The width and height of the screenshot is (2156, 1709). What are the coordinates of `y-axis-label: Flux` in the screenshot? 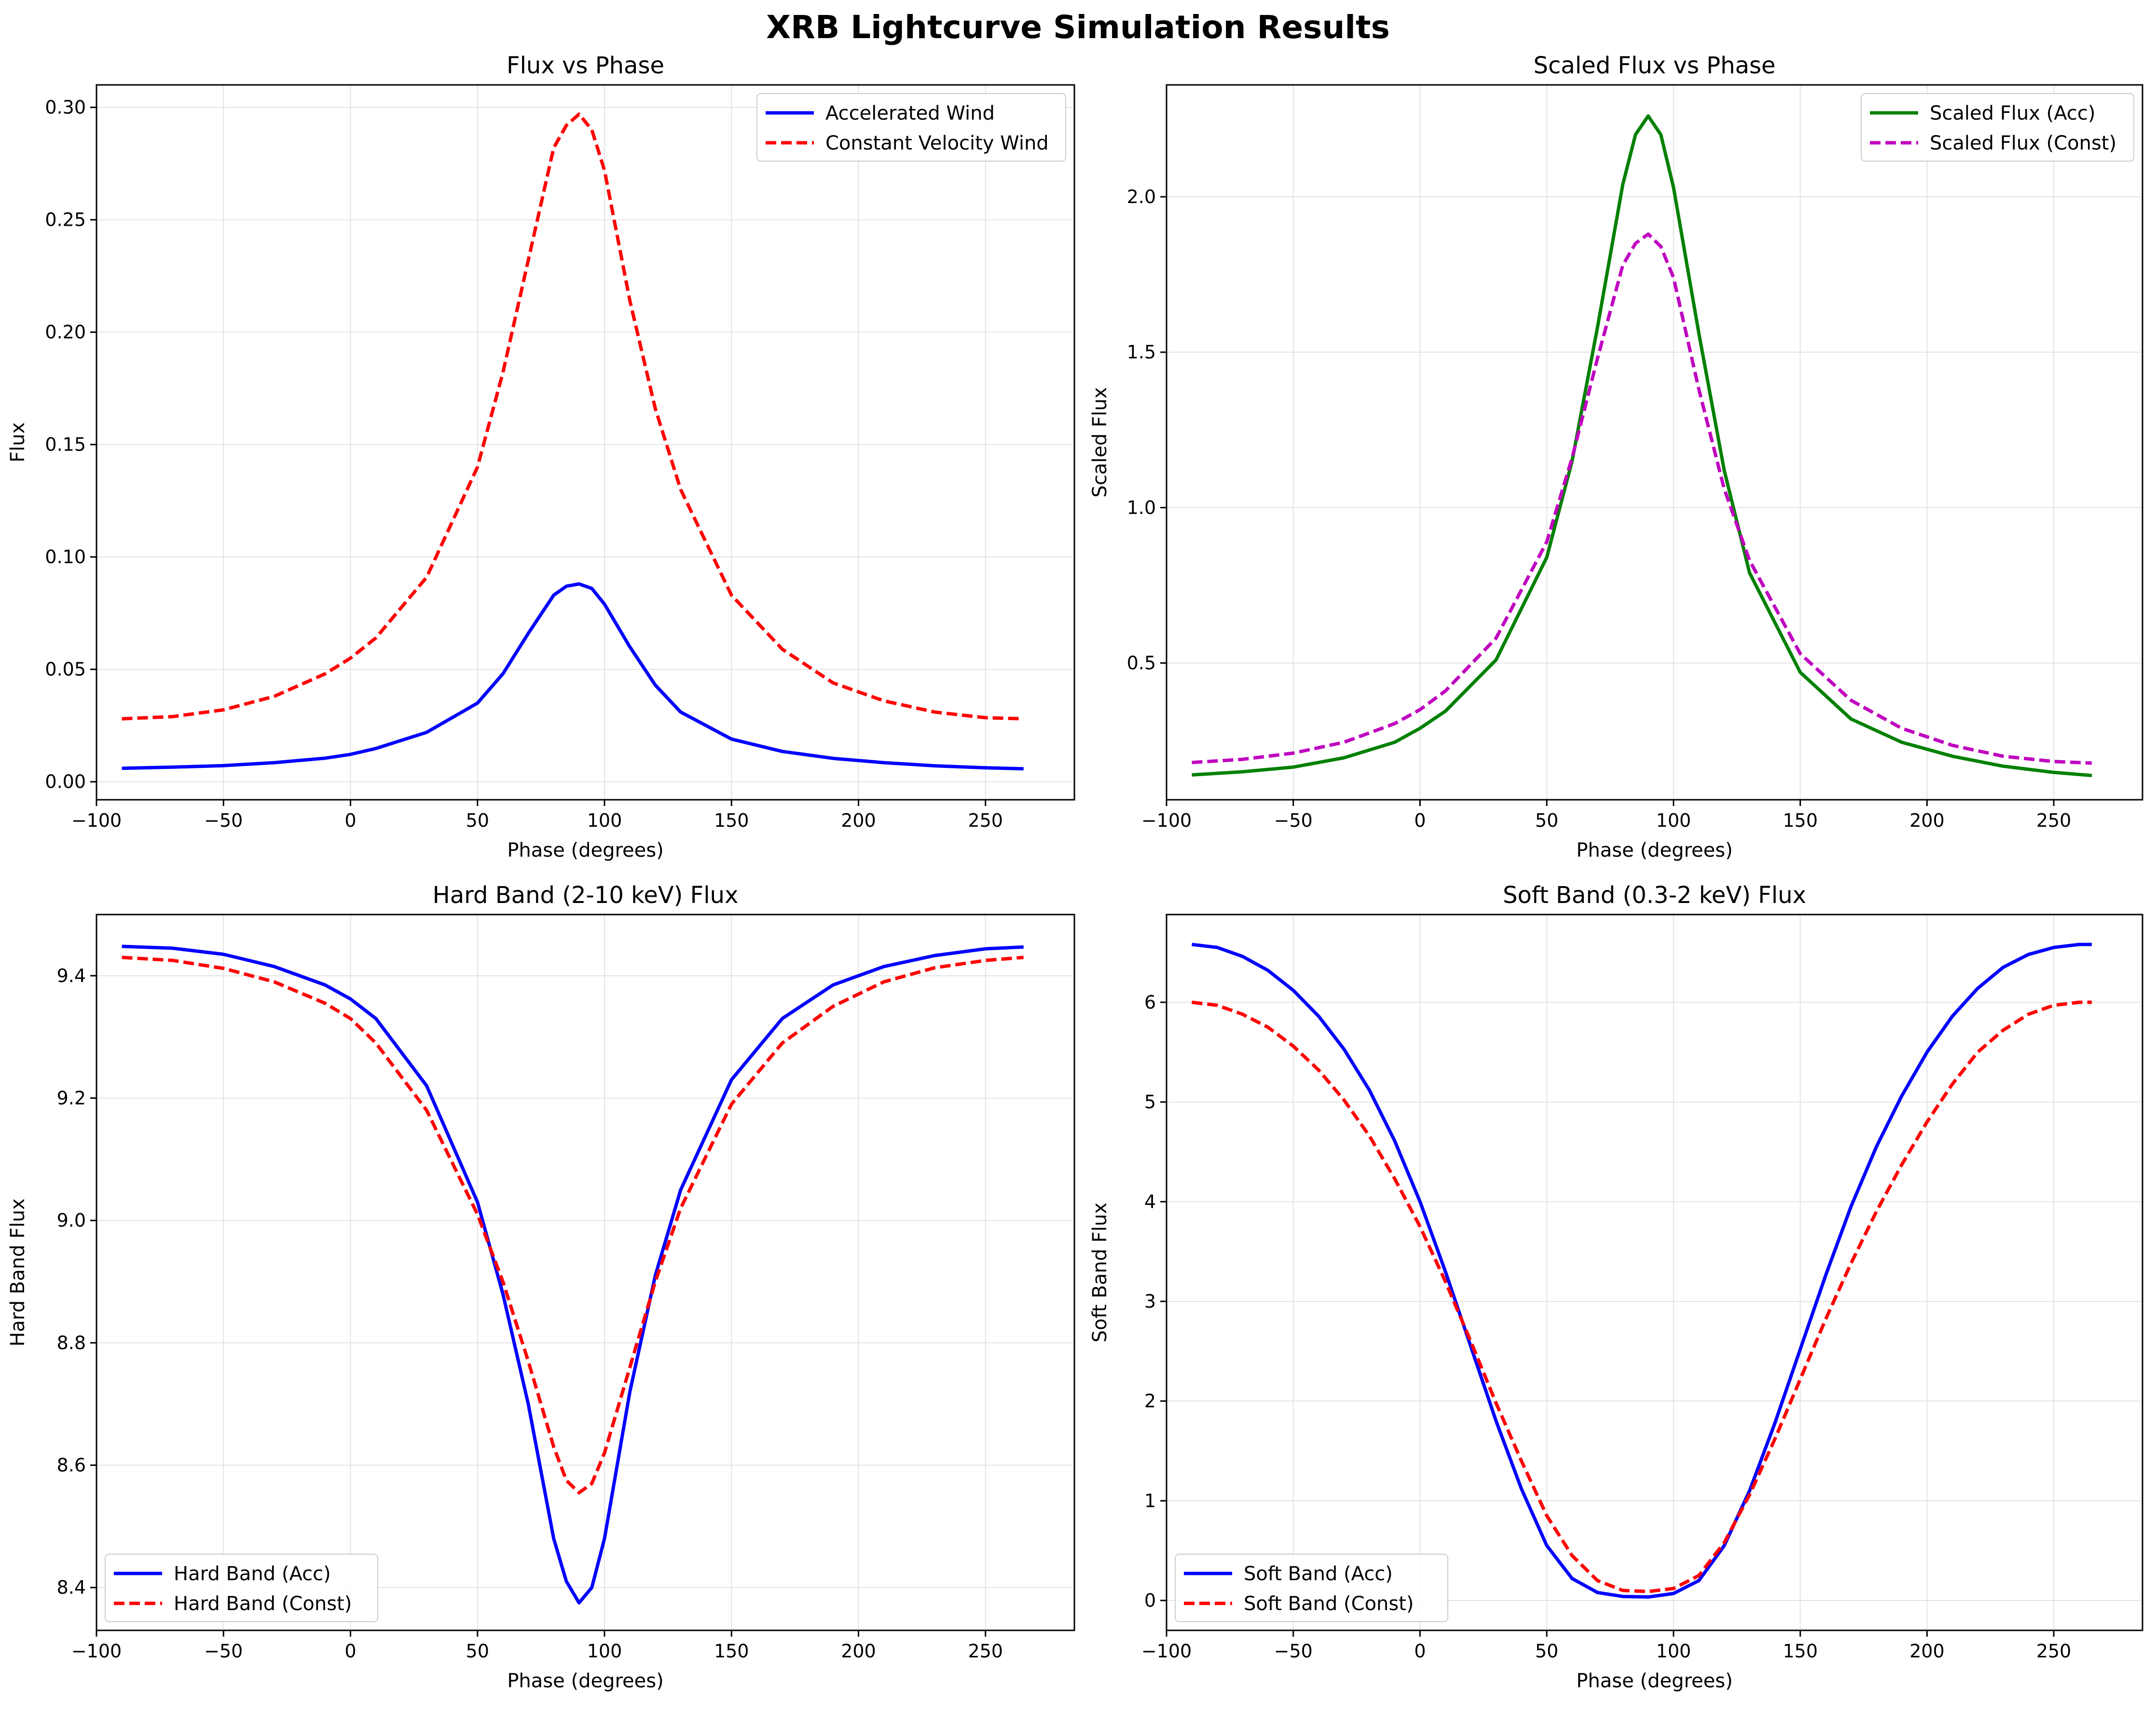 It's located at (18, 442).